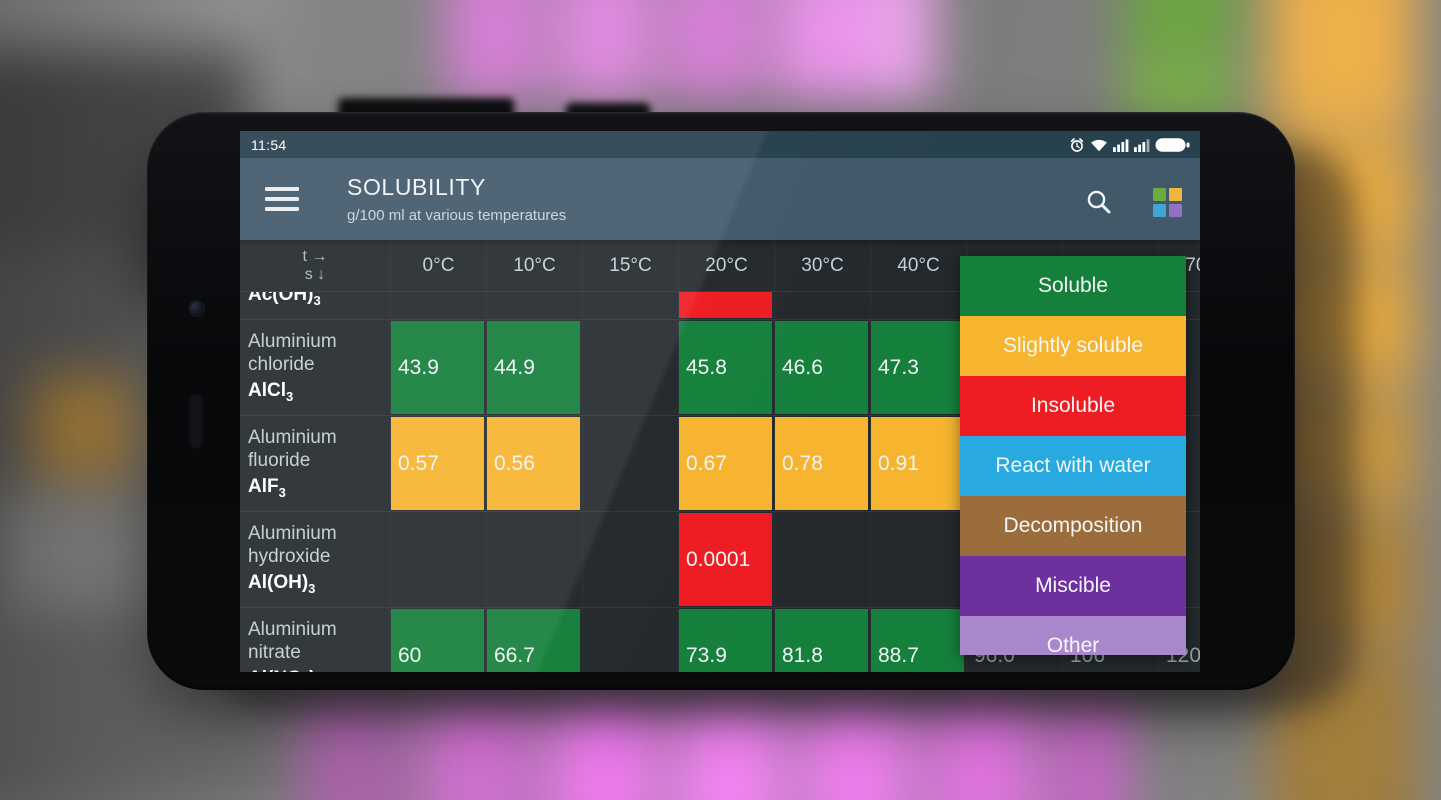 This screenshot has height=800, width=1441. Describe the element at coordinates (315, 256) in the screenshot. I see `corner-top-label: t →` at that location.